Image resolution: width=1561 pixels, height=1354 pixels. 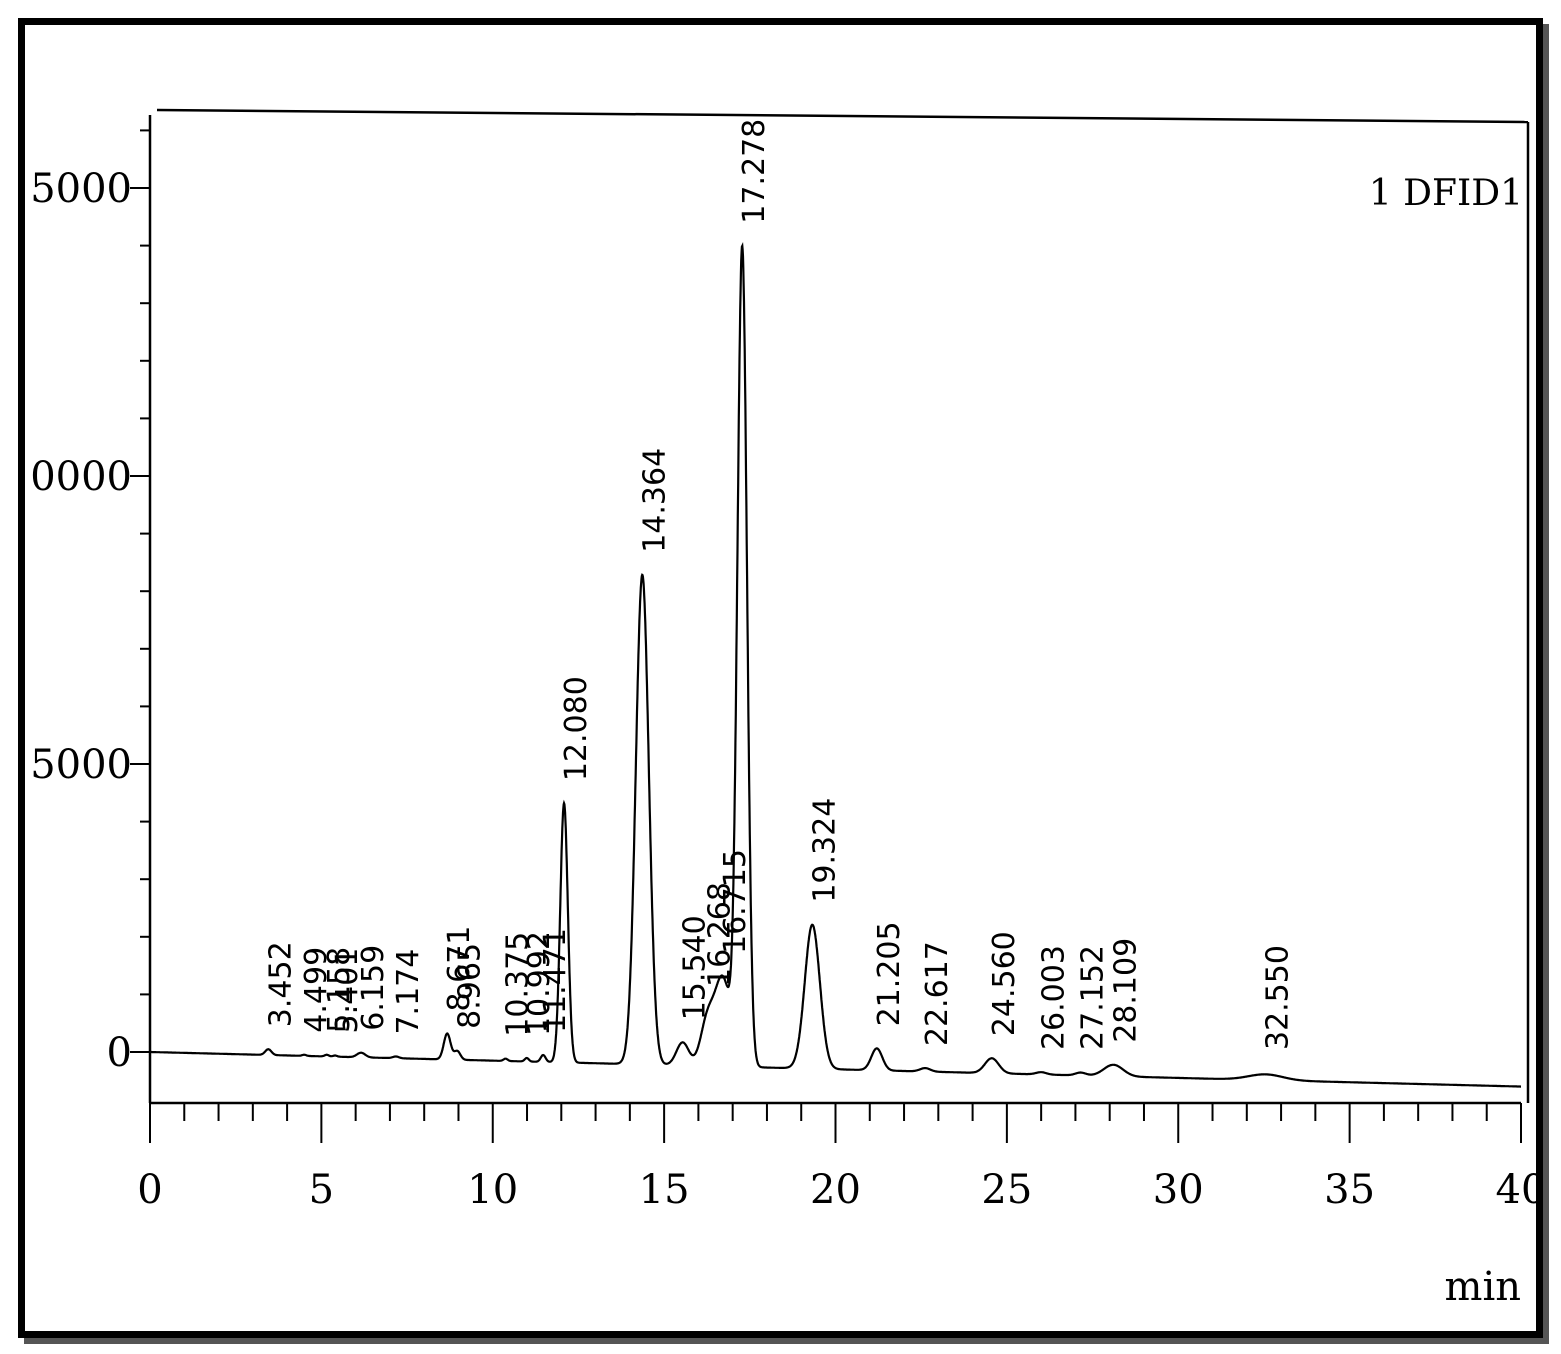 I want to click on peak-label: 10.375, so click(x=518, y=984).